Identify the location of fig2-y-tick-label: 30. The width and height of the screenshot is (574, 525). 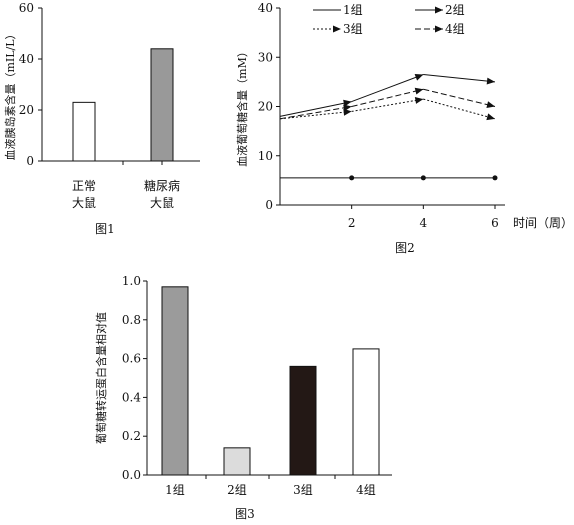
(265, 57).